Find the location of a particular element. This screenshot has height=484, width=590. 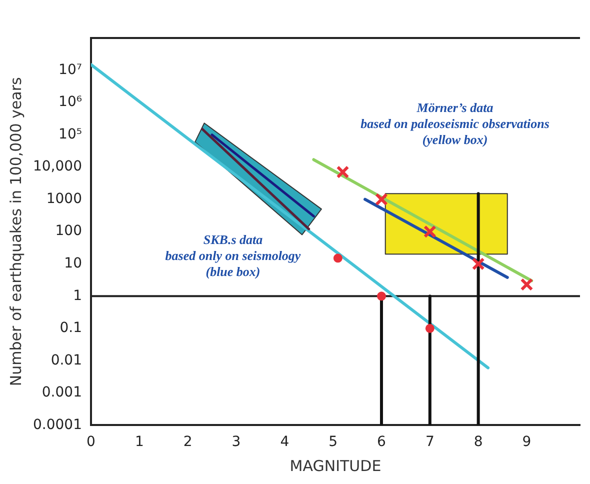

y-tick-label: 10⁶ is located at coordinates (70, 102).